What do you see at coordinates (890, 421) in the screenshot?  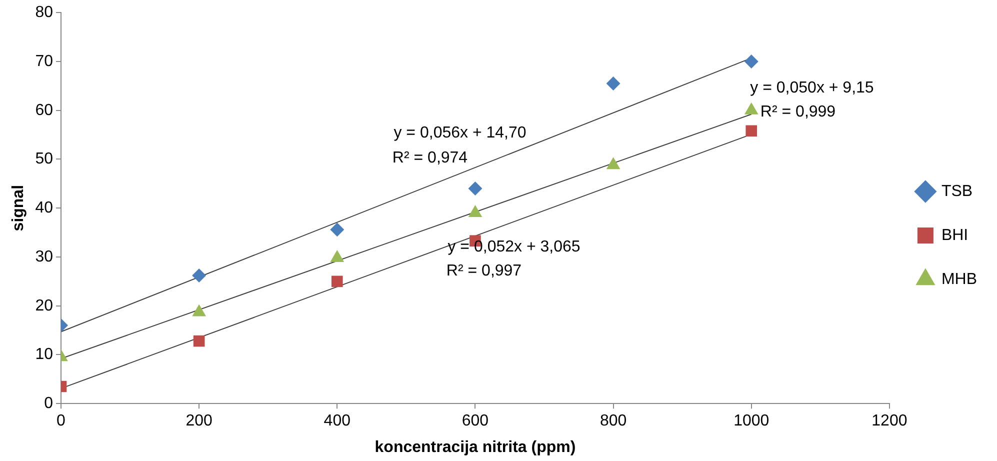 I see `x-tick-label: 1200` at bounding box center [890, 421].